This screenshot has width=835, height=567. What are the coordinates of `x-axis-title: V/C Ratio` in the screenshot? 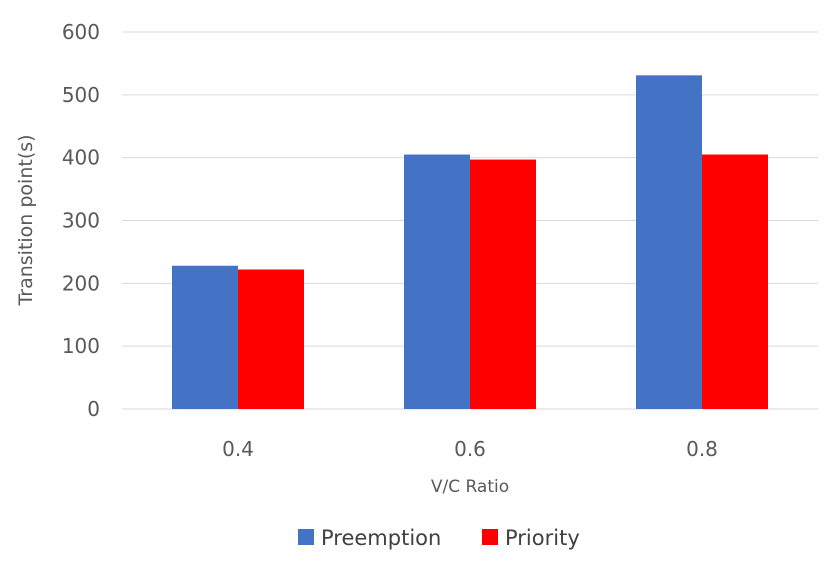 It's located at (470, 487).